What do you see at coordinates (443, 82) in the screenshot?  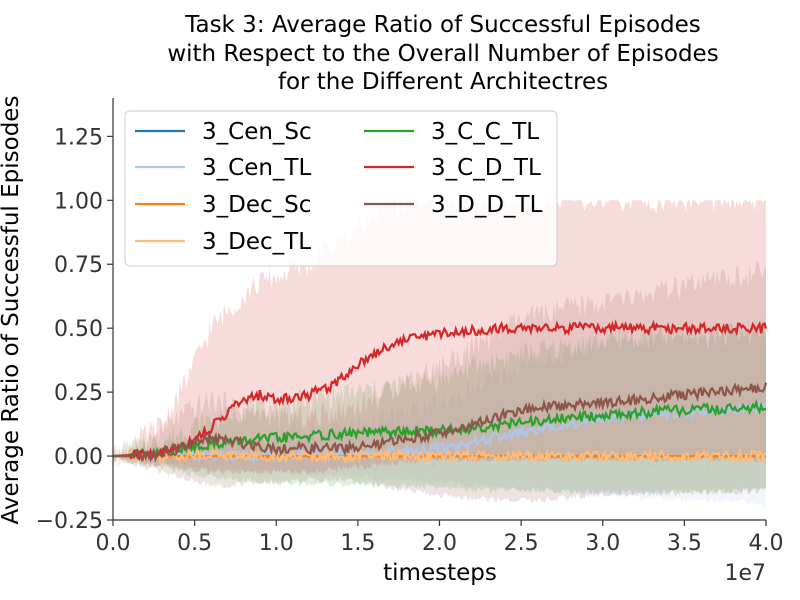 I see `chart-title-line-3: for the Different Architectres` at bounding box center [443, 82].